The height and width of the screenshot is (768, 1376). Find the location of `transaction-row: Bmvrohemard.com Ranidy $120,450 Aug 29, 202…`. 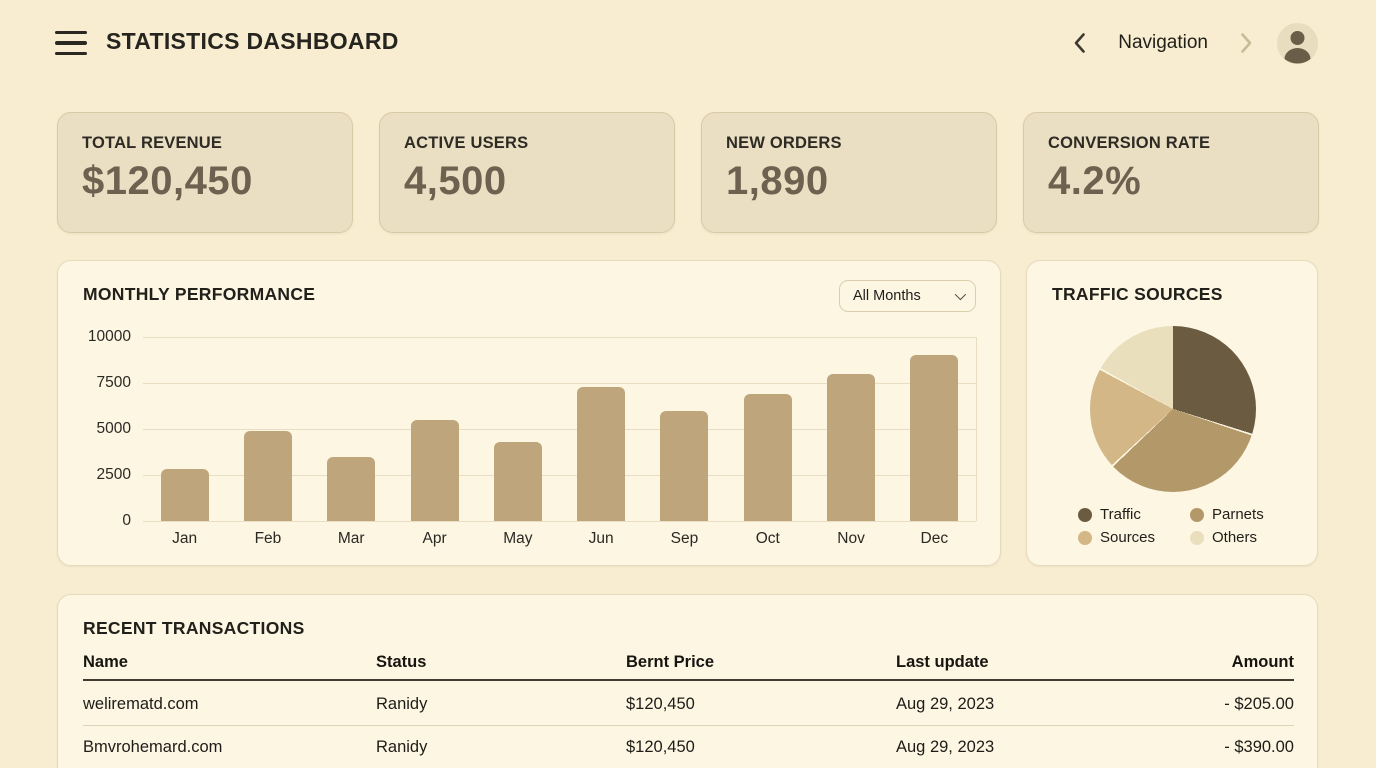

transaction-row: Bmvrohemard.com Ranidy $120,450 Aug 29, 202… is located at coordinates (688, 747).